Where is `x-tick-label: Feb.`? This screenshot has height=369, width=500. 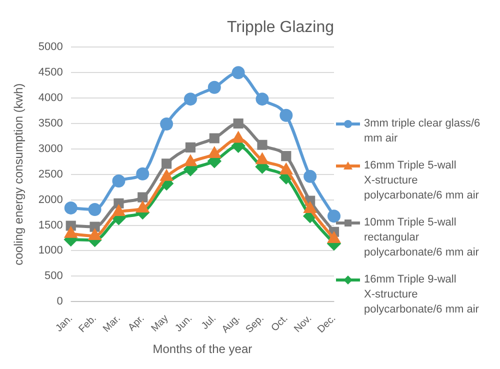 x-tick-label: Feb. is located at coordinates (87, 324).